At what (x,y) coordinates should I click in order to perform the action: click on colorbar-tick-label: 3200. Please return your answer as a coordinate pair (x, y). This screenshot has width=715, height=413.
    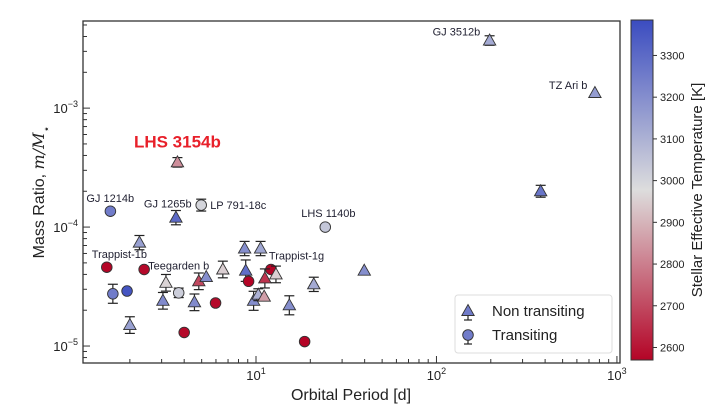
    Looking at the image, I should click on (672, 98).